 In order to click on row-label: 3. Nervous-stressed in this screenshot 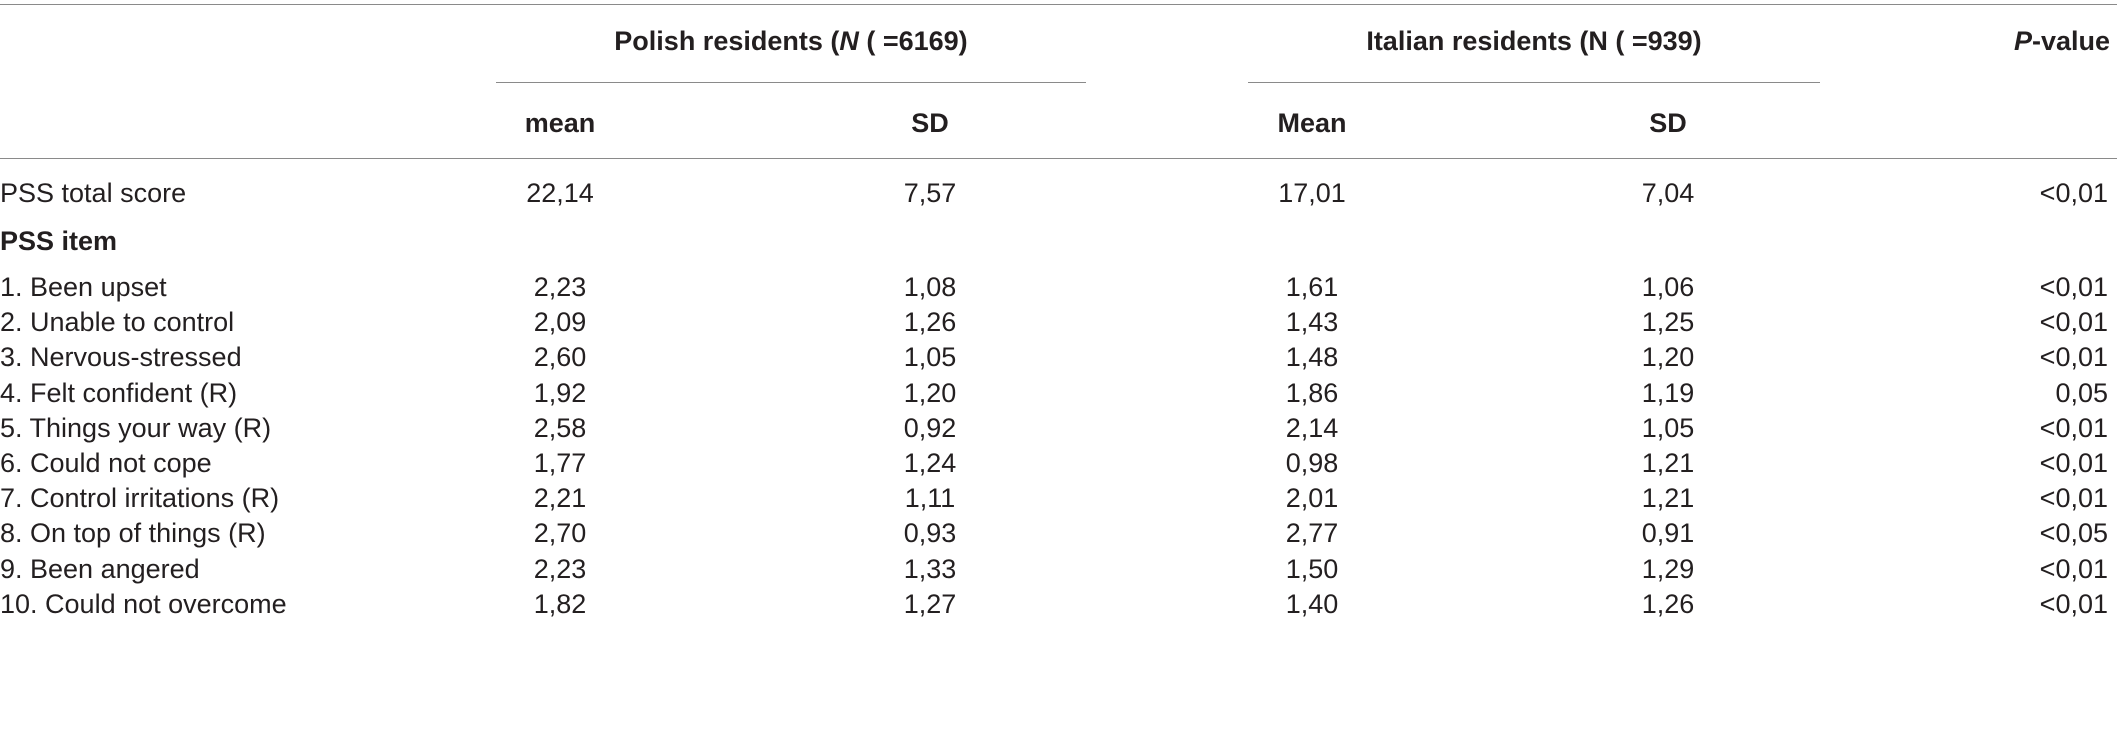, I will do `click(121, 357)`.